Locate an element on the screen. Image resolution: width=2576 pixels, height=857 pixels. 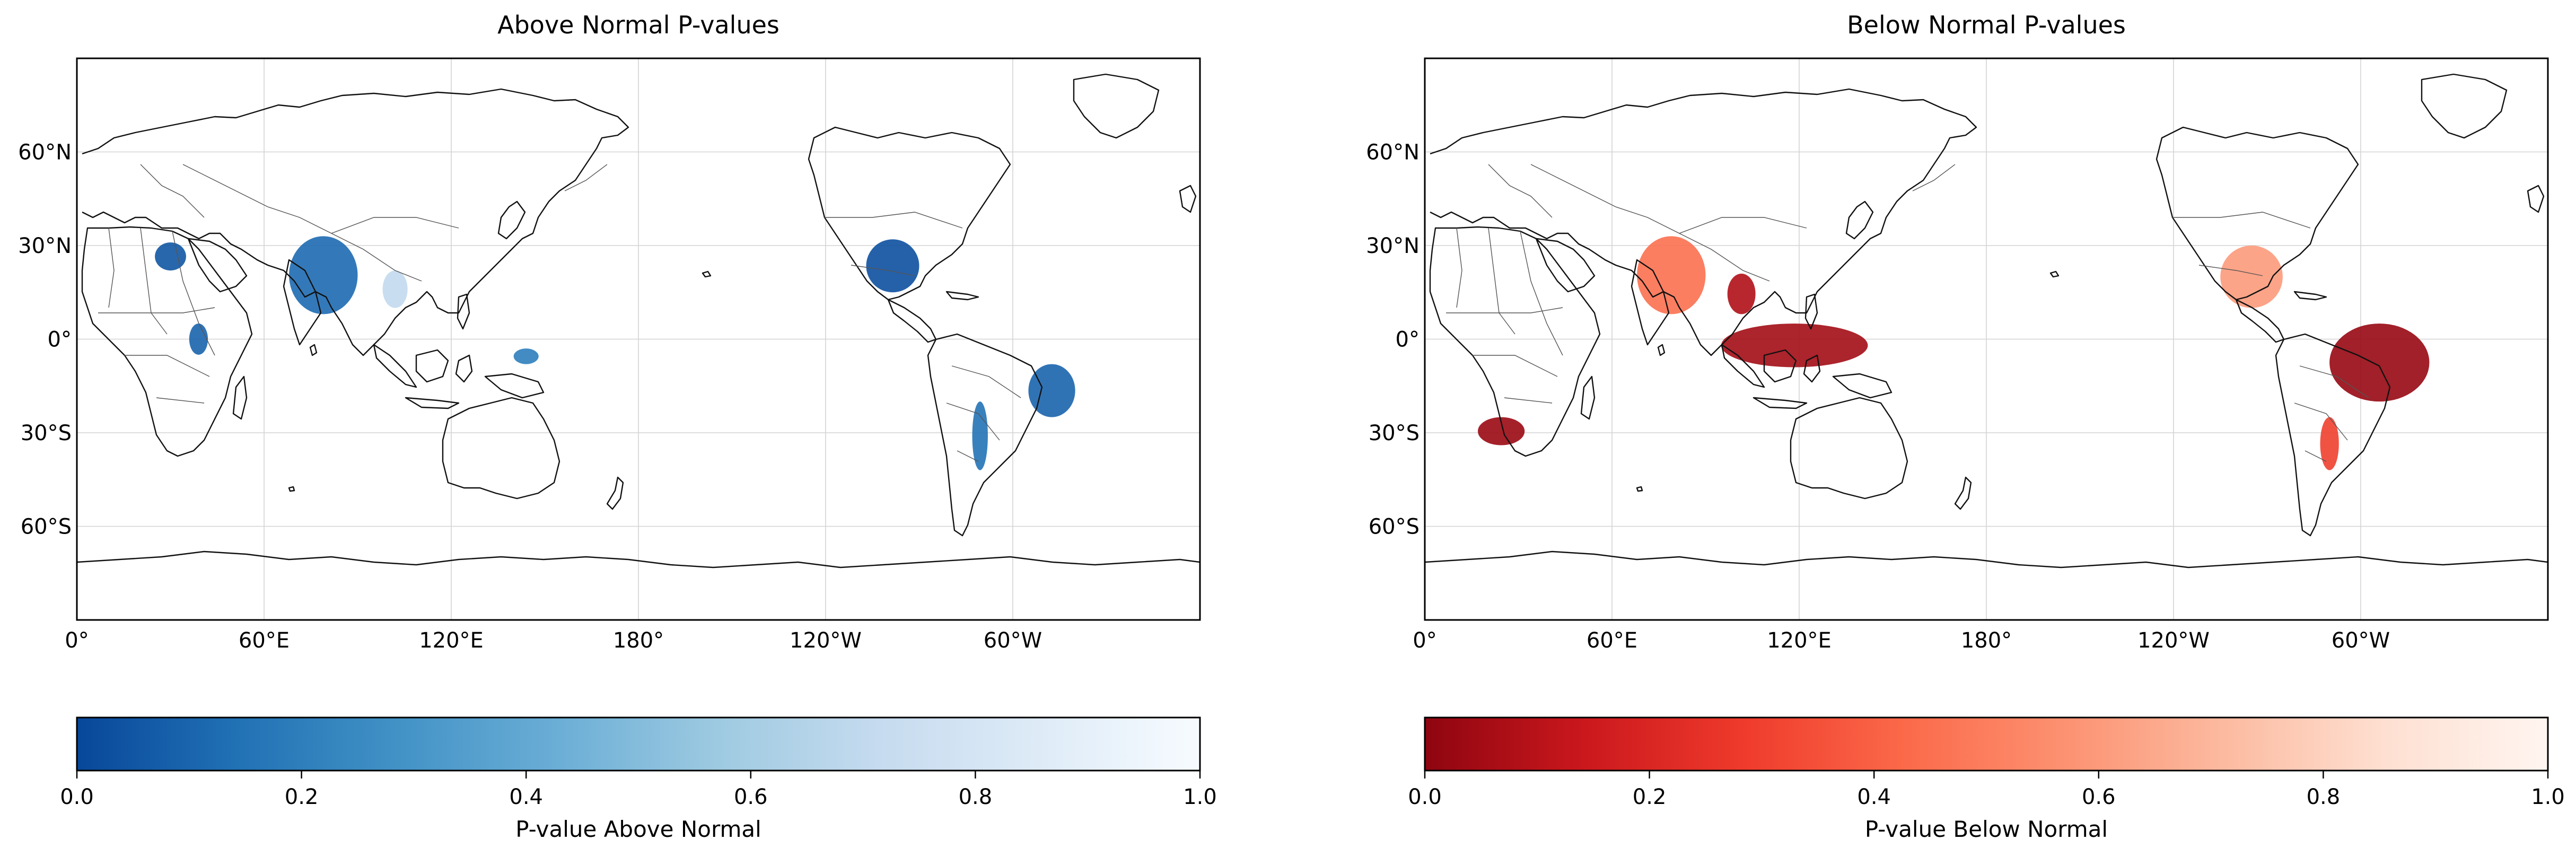
colorbar-above is located at coordinates (638, 744).